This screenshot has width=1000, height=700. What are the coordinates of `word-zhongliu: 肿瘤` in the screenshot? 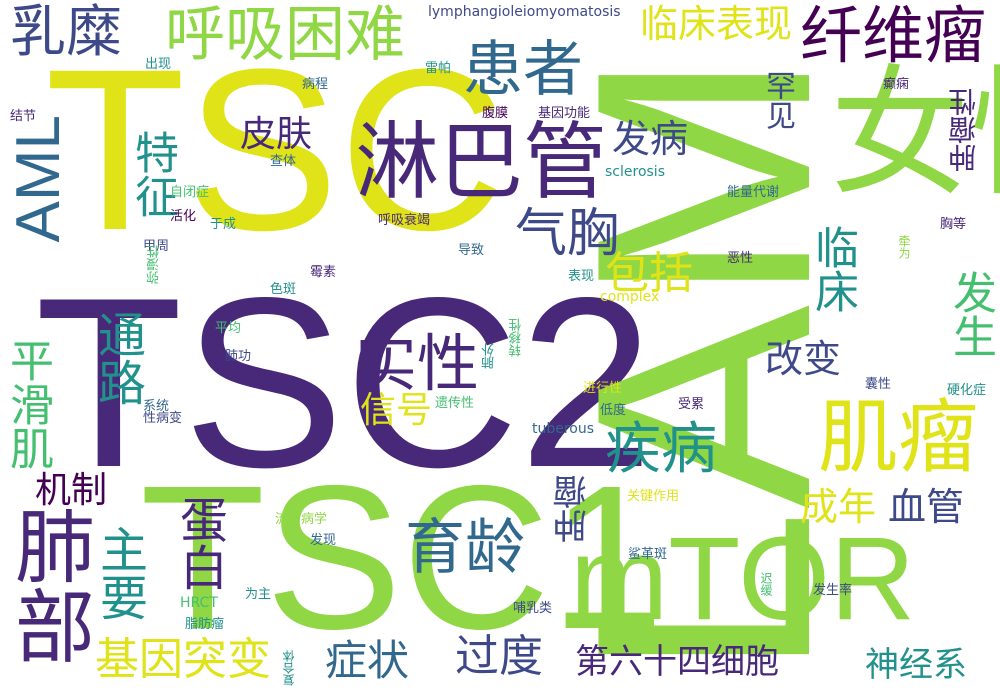 It's located at (573, 509).